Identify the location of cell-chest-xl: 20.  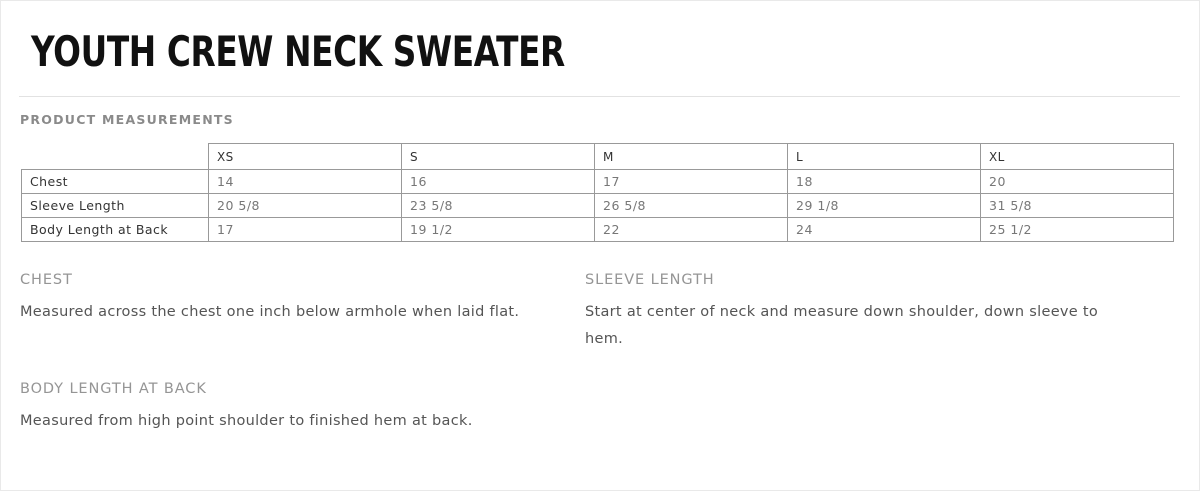
(1077, 181).